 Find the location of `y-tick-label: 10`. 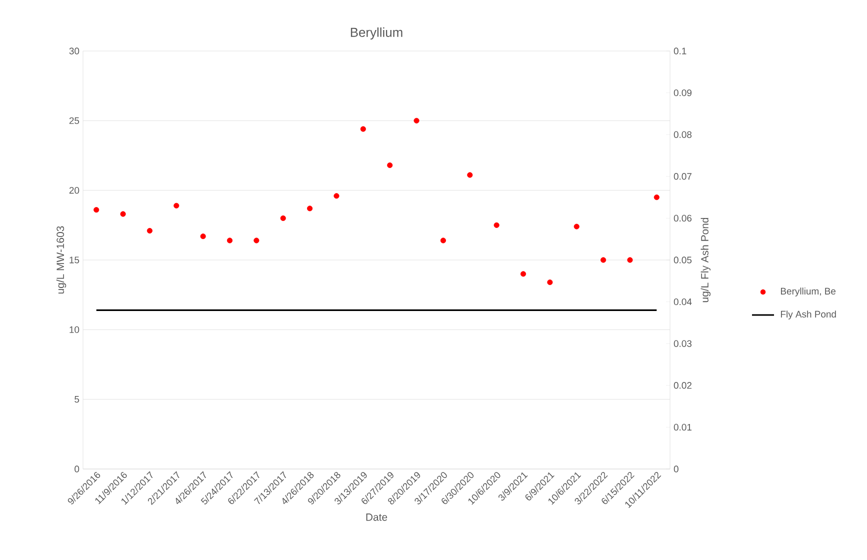

y-tick-label: 10 is located at coordinates (75, 330).